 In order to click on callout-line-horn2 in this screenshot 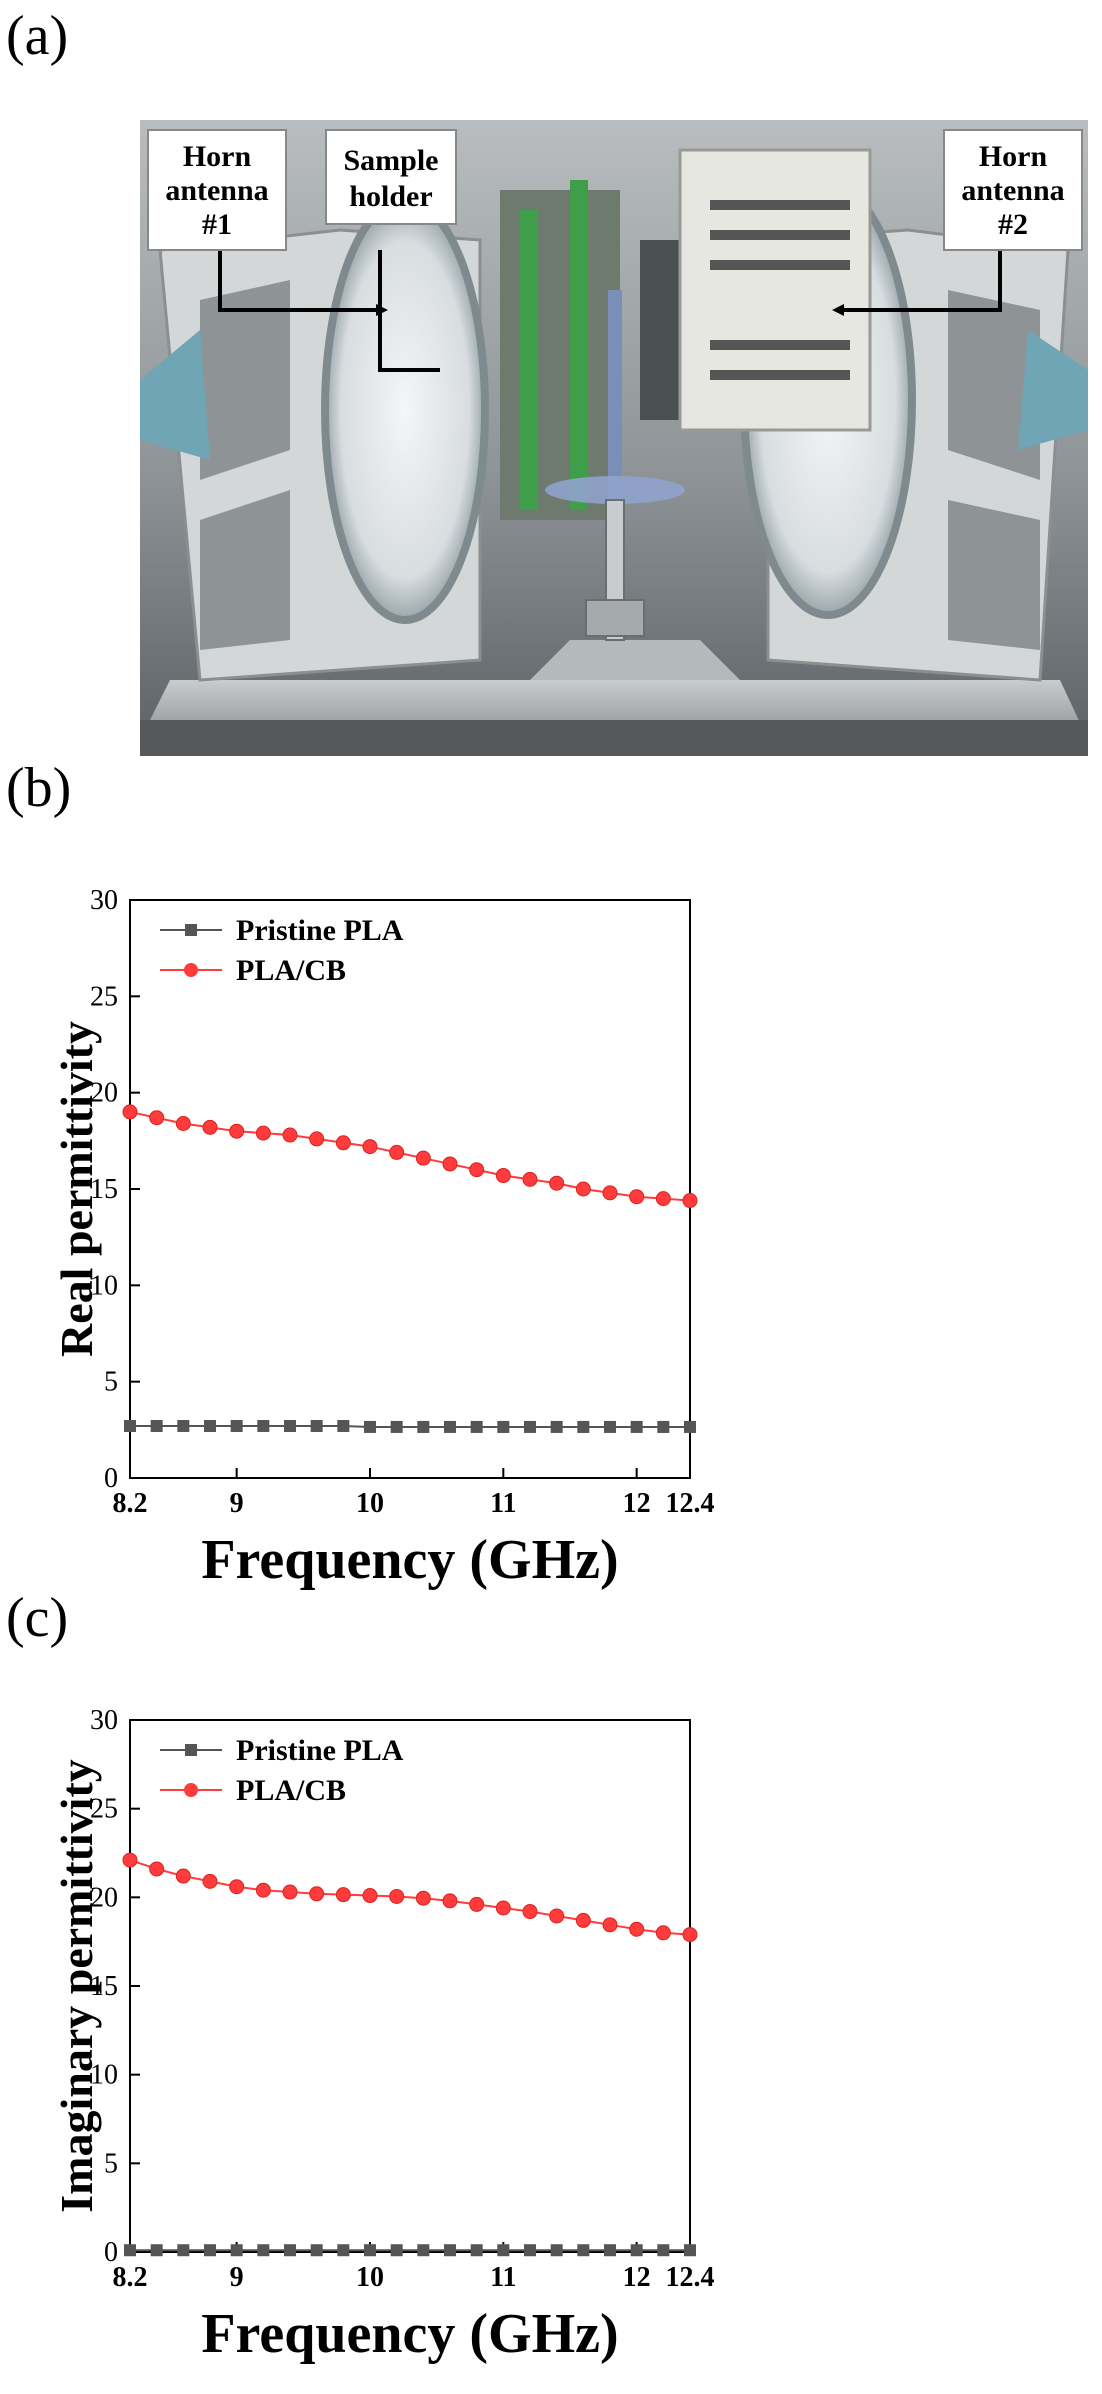, I will do `click(921, 281)`.